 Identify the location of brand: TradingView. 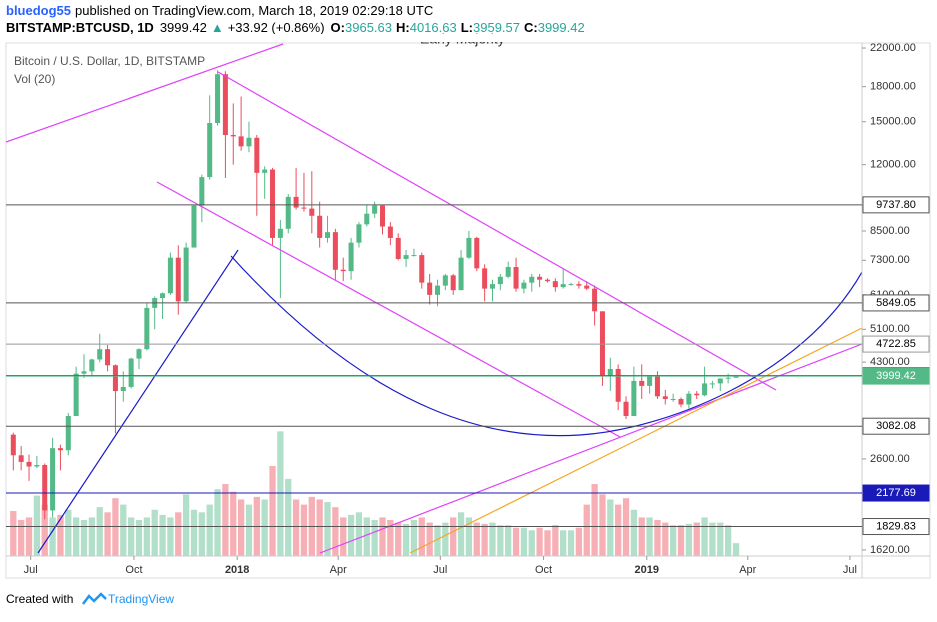
(141, 599).